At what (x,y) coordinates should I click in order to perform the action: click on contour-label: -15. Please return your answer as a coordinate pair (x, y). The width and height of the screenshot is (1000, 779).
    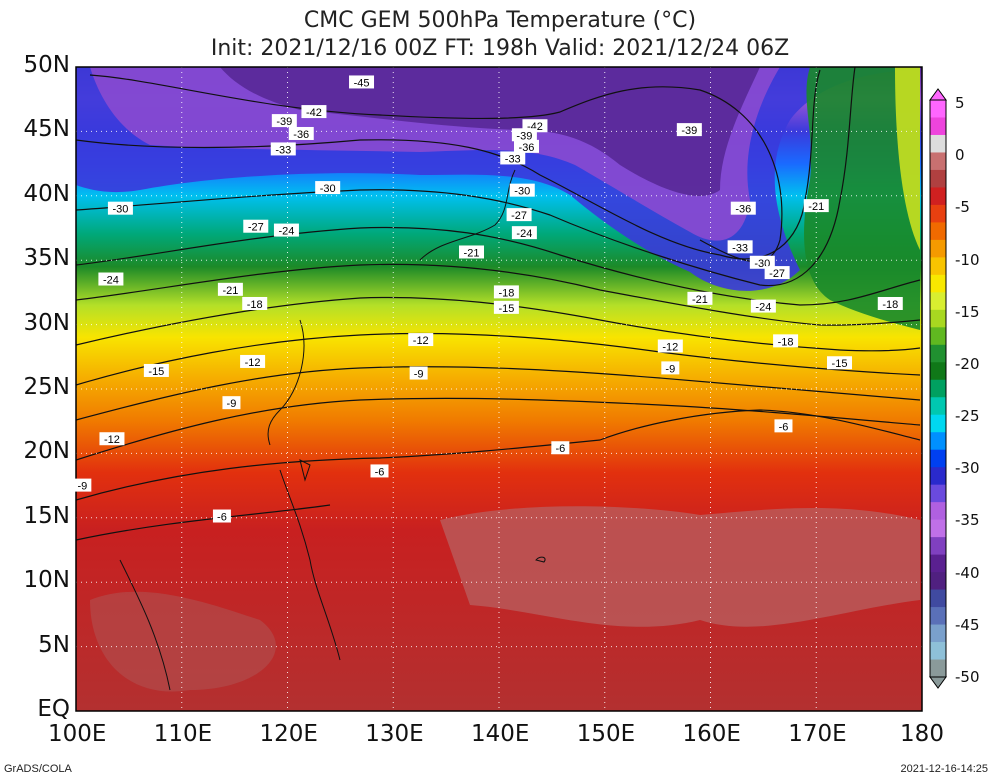
    Looking at the image, I should click on (156, 370).